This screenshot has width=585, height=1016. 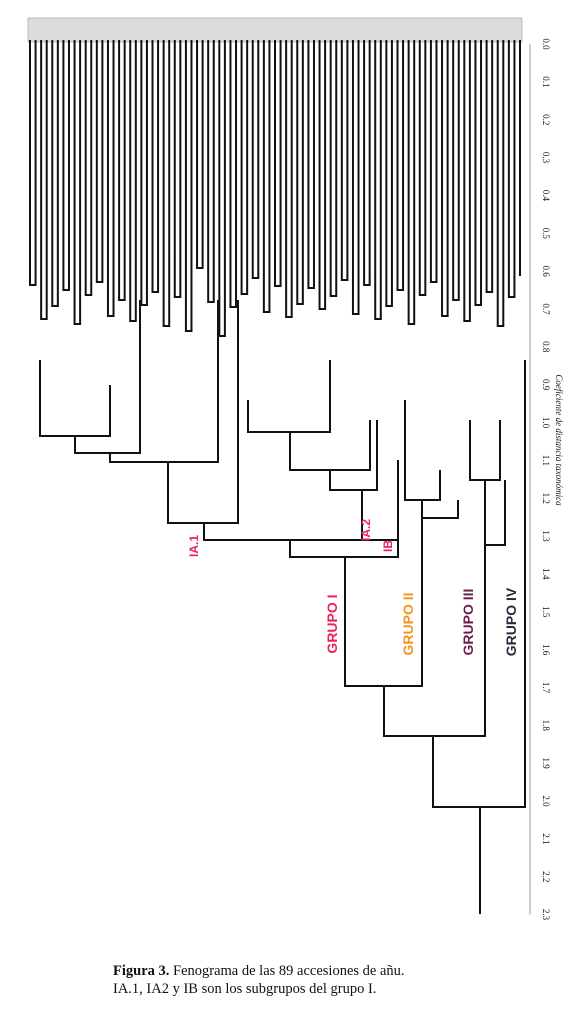 I want to click on axis-tick-label: 2.2, so click(x=546, y=876).